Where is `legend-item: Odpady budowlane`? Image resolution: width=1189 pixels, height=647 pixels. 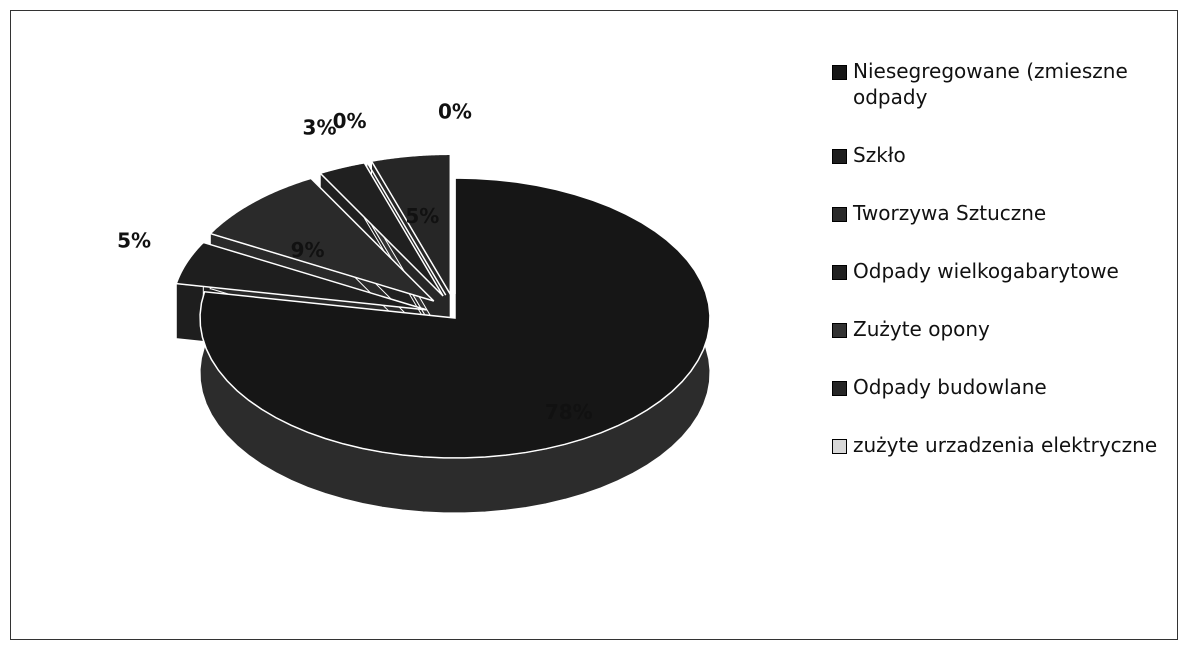 legend-item: Odpady budowlane is located at coordinates (1004, 387).